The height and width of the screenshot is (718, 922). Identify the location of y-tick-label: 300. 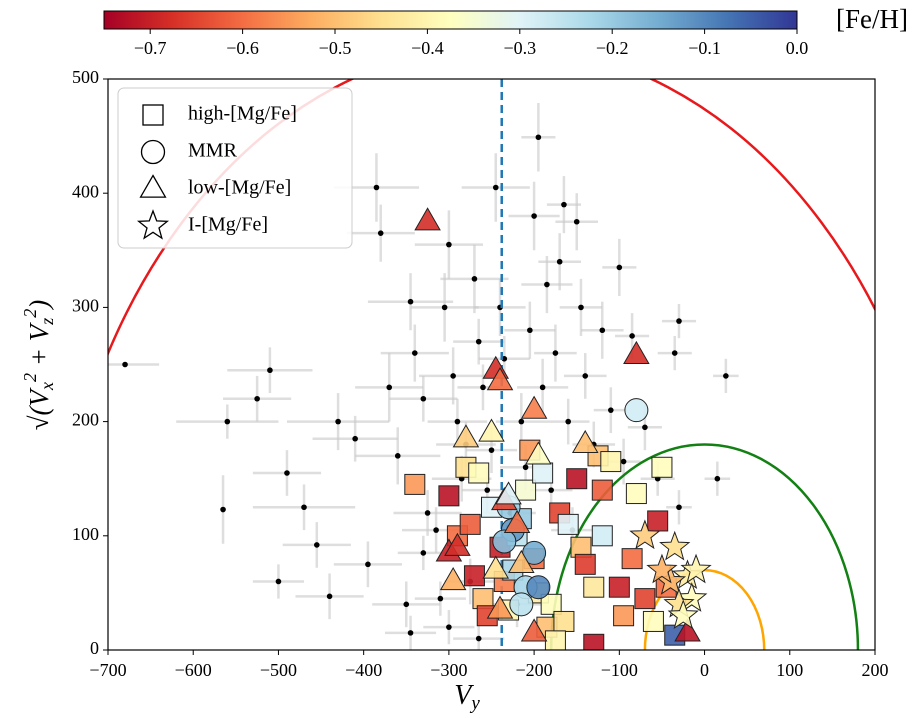
(85, 306).